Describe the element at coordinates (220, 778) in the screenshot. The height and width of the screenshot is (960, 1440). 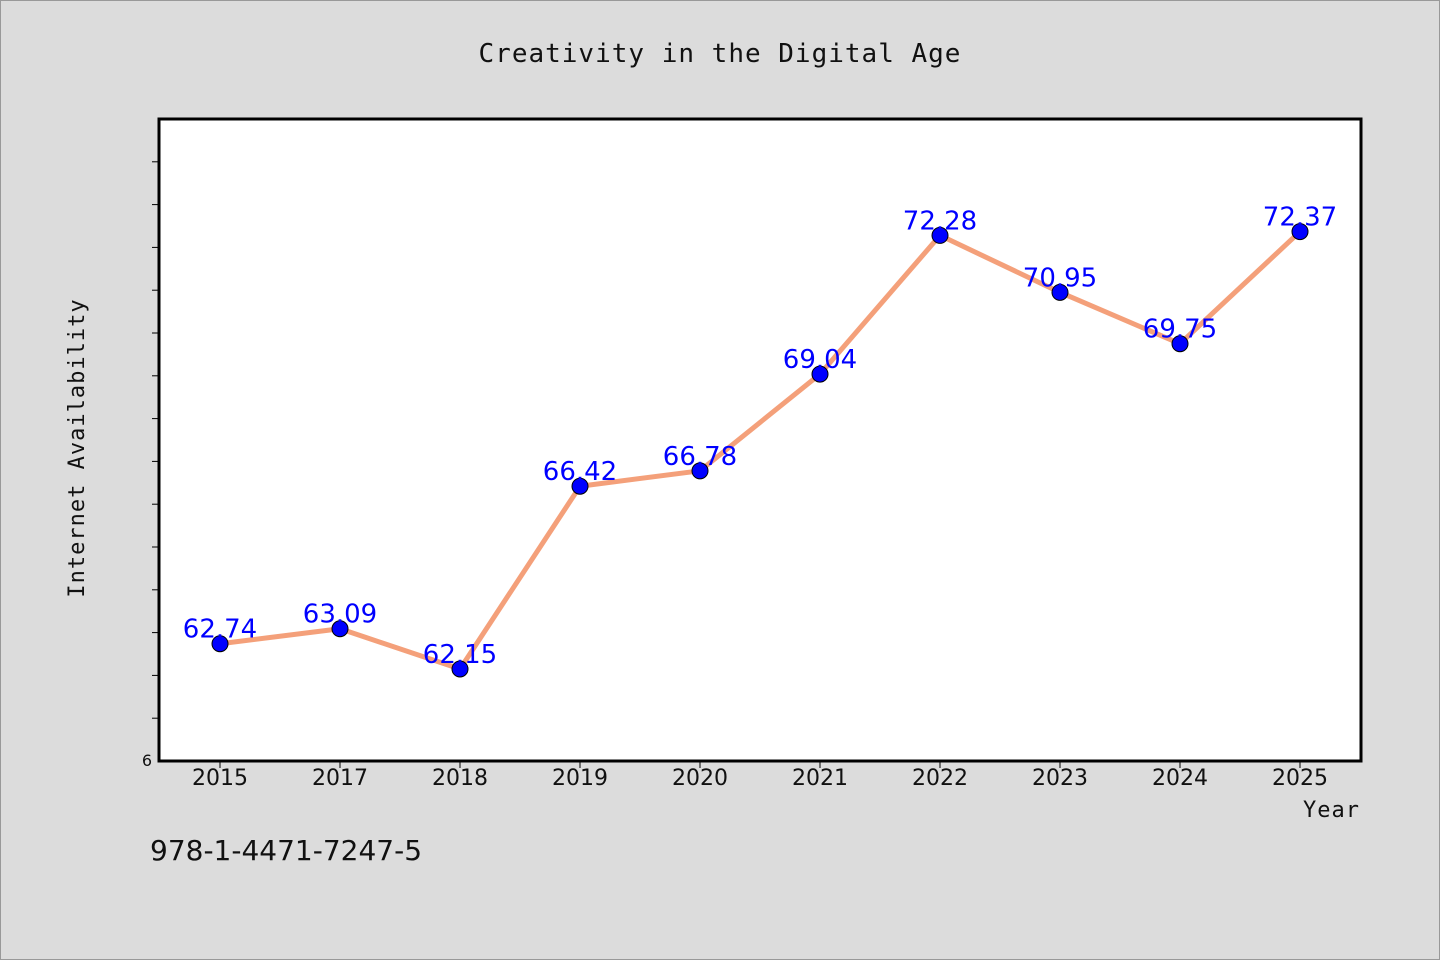
I see `x-tick-label: 2015` at that location.